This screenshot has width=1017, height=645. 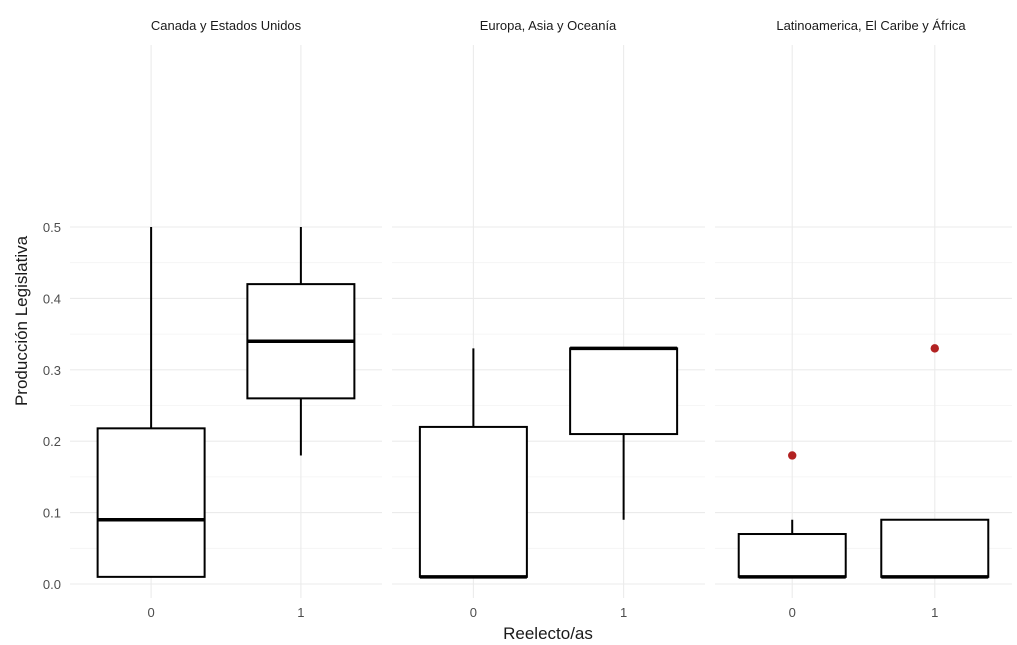 What do you see at coordinates (52, 513) in the screenshot?
I see `y-tick-label: 0.1` at bounding box center [52, 513].